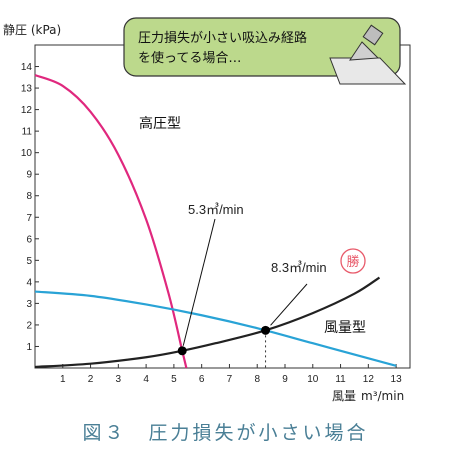  I want to click on x-axis-label: 風量, so click(344, 396).